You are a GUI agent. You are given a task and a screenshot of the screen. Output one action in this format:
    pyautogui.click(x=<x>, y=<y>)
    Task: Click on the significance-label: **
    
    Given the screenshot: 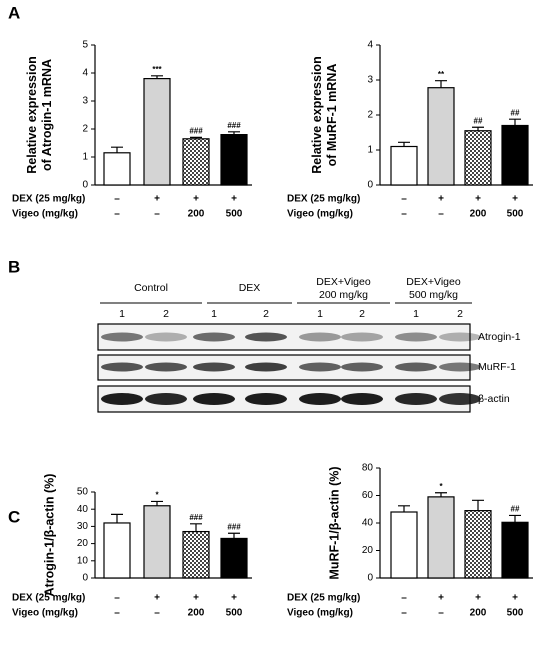 What is the action you would take?
    pyautogui.click(x=441, y=74)
    